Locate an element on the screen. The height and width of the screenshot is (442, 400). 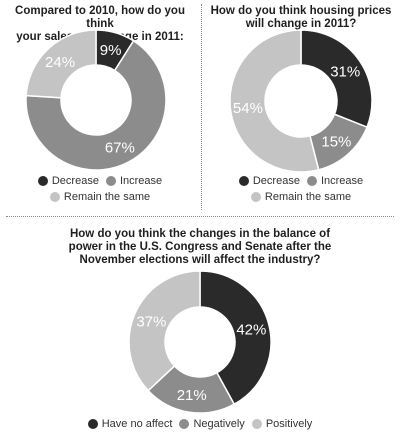
chart-1-slice-increase is located at coordinates (96, 105).